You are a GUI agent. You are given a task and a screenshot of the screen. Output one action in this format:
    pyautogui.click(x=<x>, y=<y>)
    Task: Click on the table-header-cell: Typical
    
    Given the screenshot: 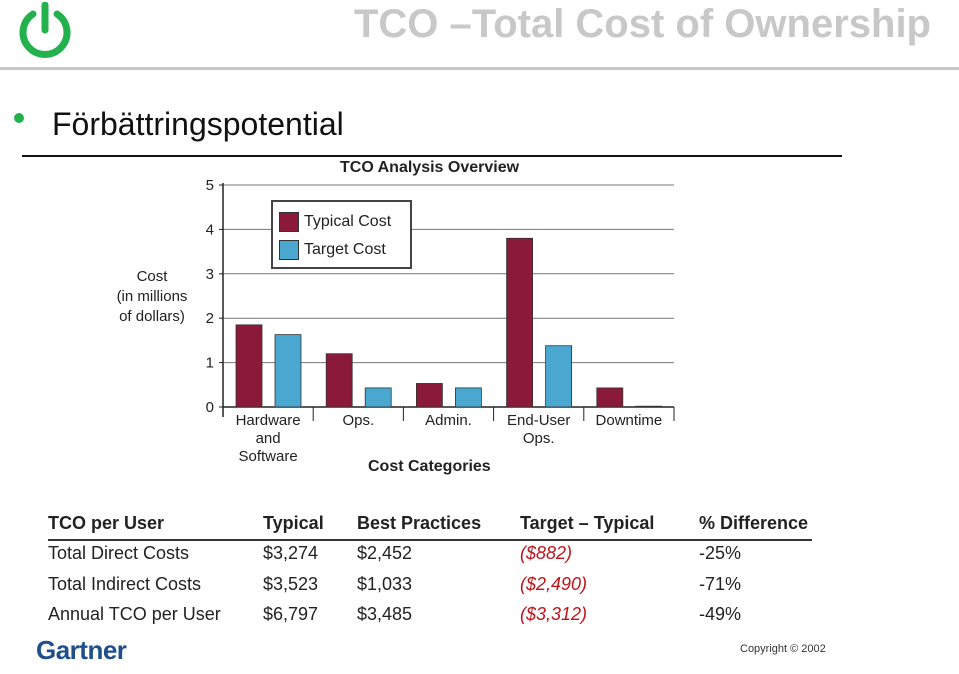 What is the action you would take?
    pyautogui.click(x=293, y=523)
    